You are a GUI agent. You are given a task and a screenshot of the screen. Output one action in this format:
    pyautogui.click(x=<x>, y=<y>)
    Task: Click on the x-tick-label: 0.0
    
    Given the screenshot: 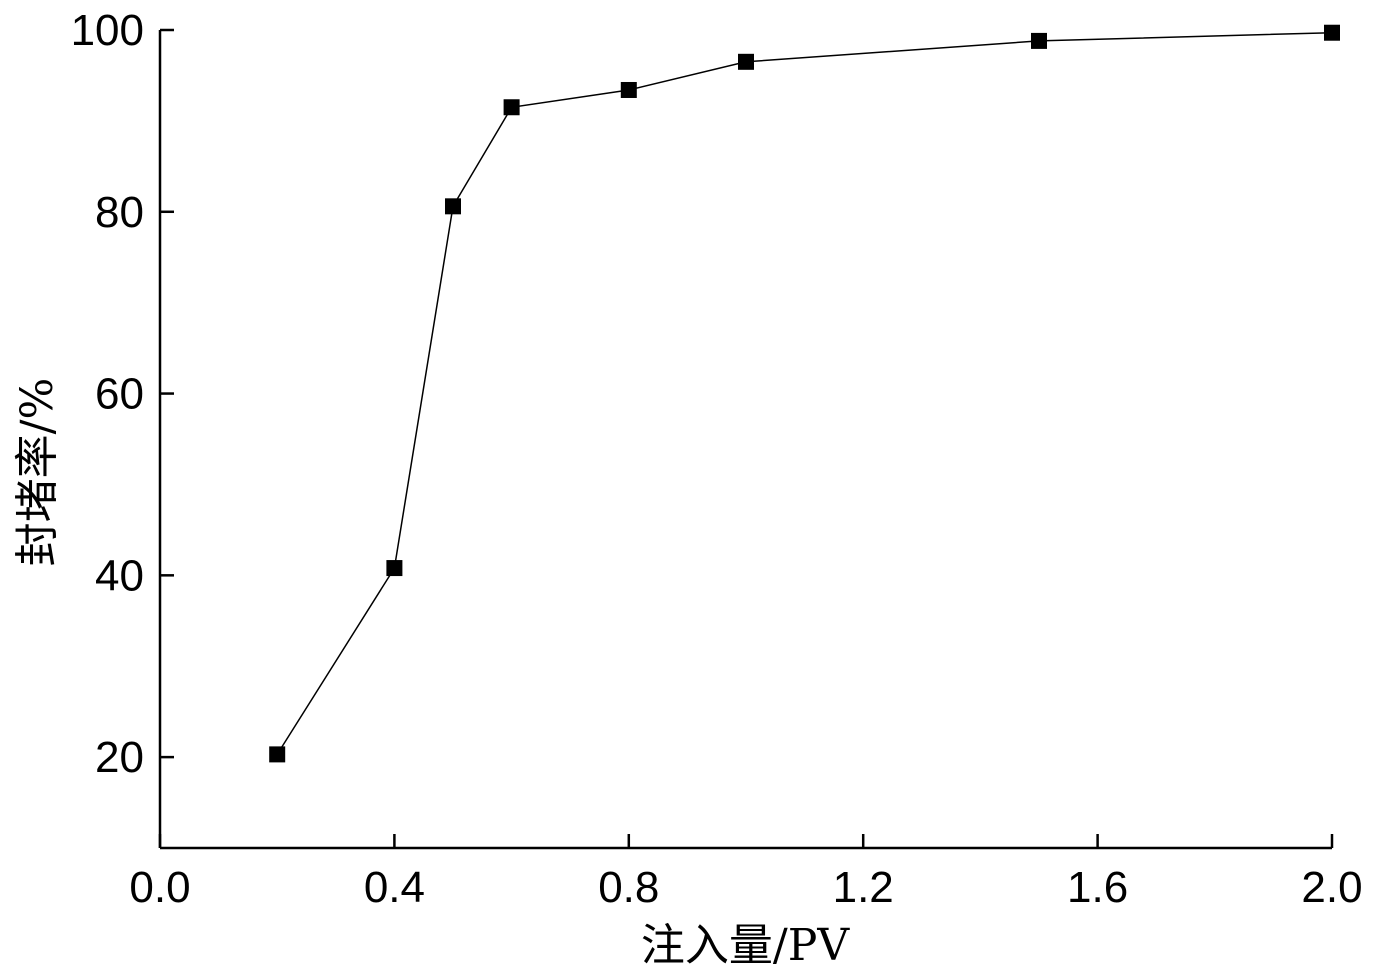 What is the action you would take?
    pyautogui.click(x=159, y=887)
    